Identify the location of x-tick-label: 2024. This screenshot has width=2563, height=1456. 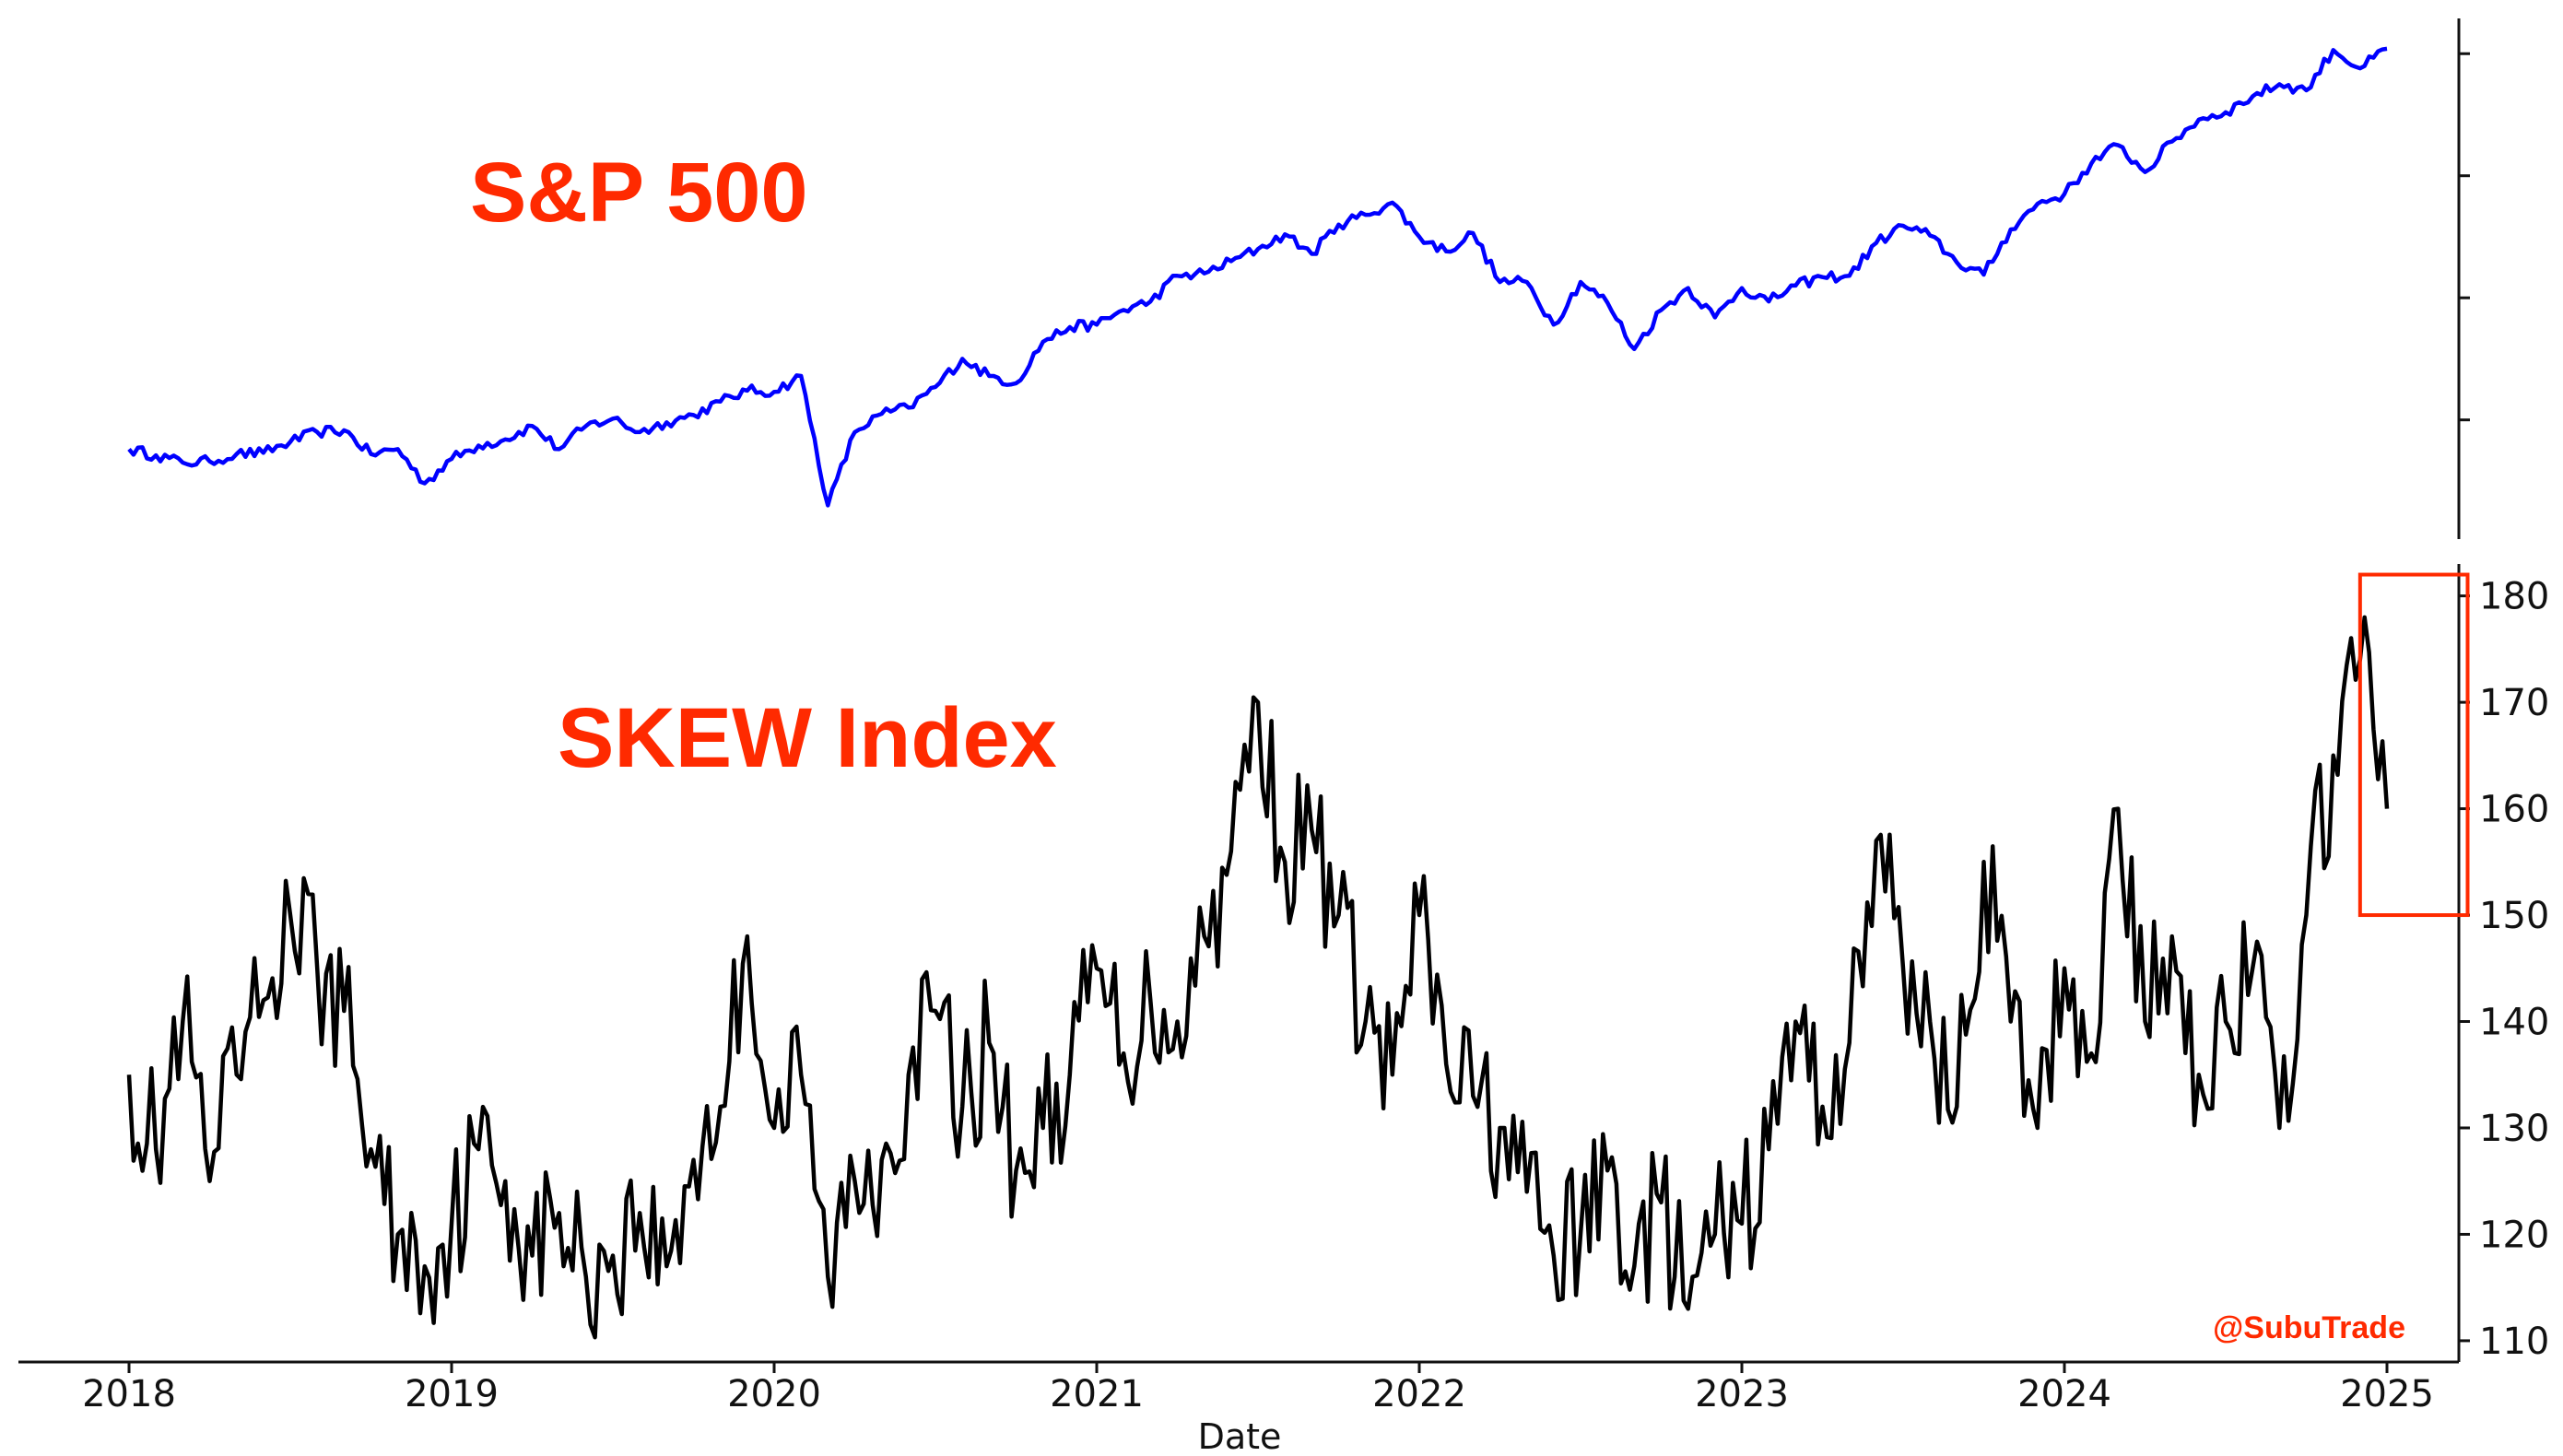
(2064, 1394).